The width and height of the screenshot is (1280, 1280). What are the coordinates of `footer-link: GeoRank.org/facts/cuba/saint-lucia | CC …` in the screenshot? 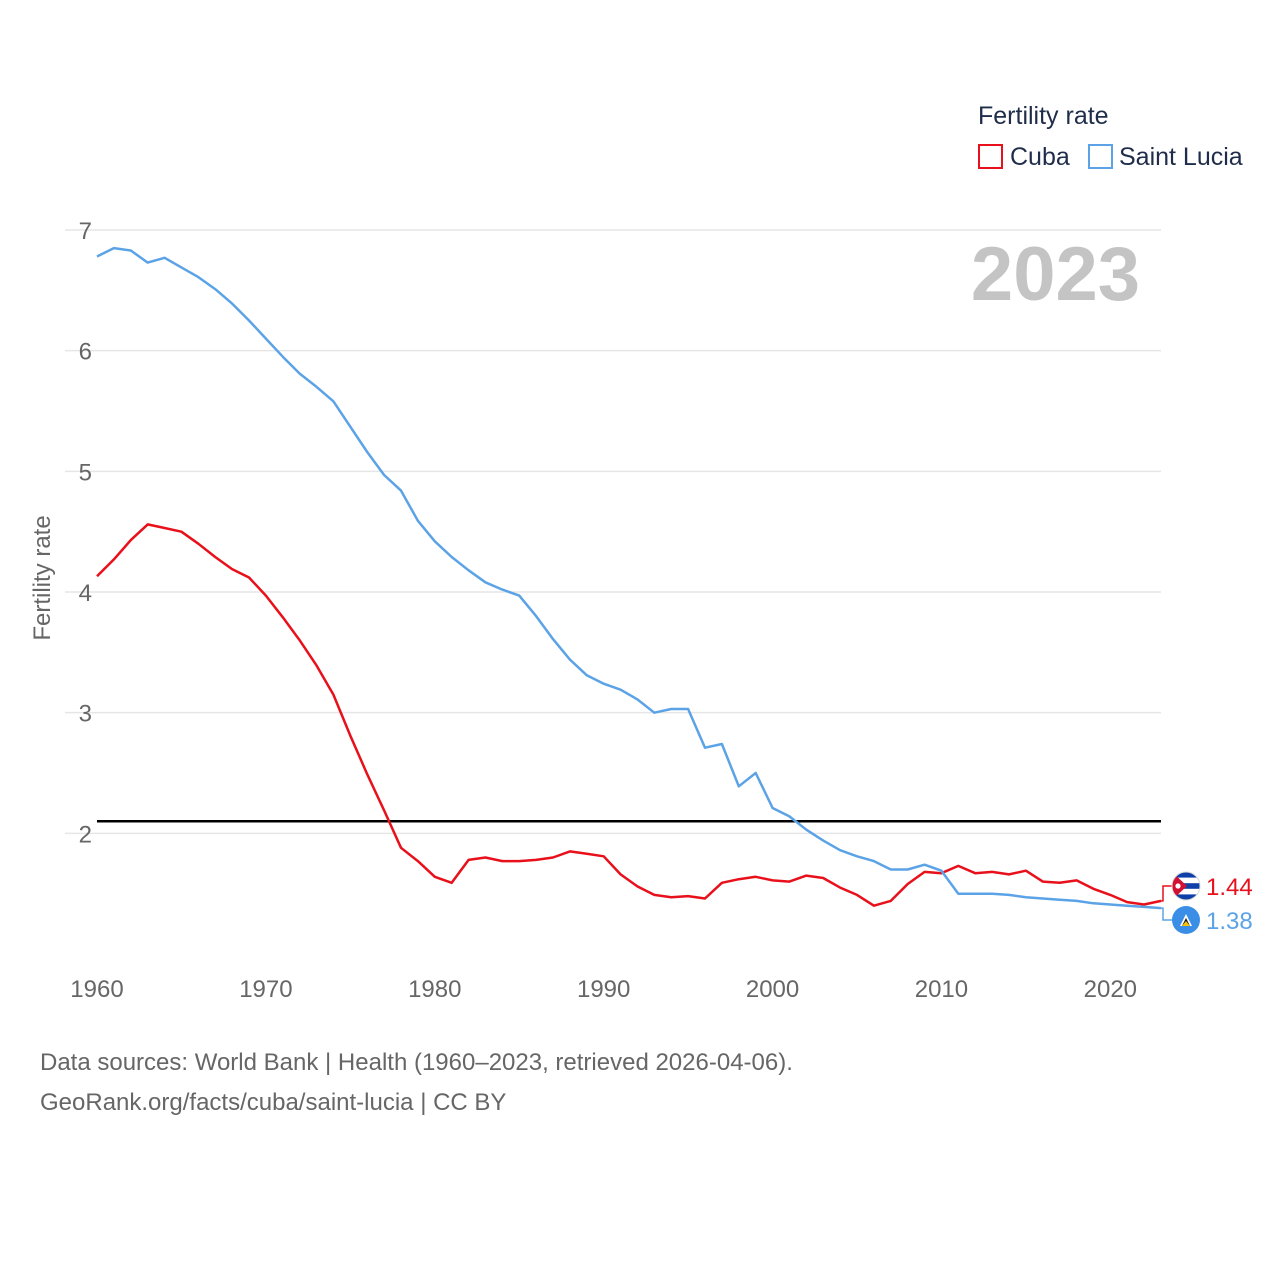 It's located at (273, 1102).